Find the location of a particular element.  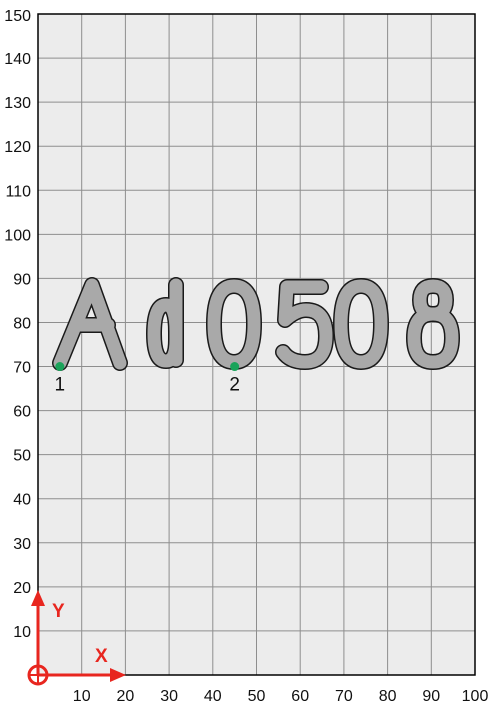

y-tick-label: 20 is located at coordinates (22, 588).